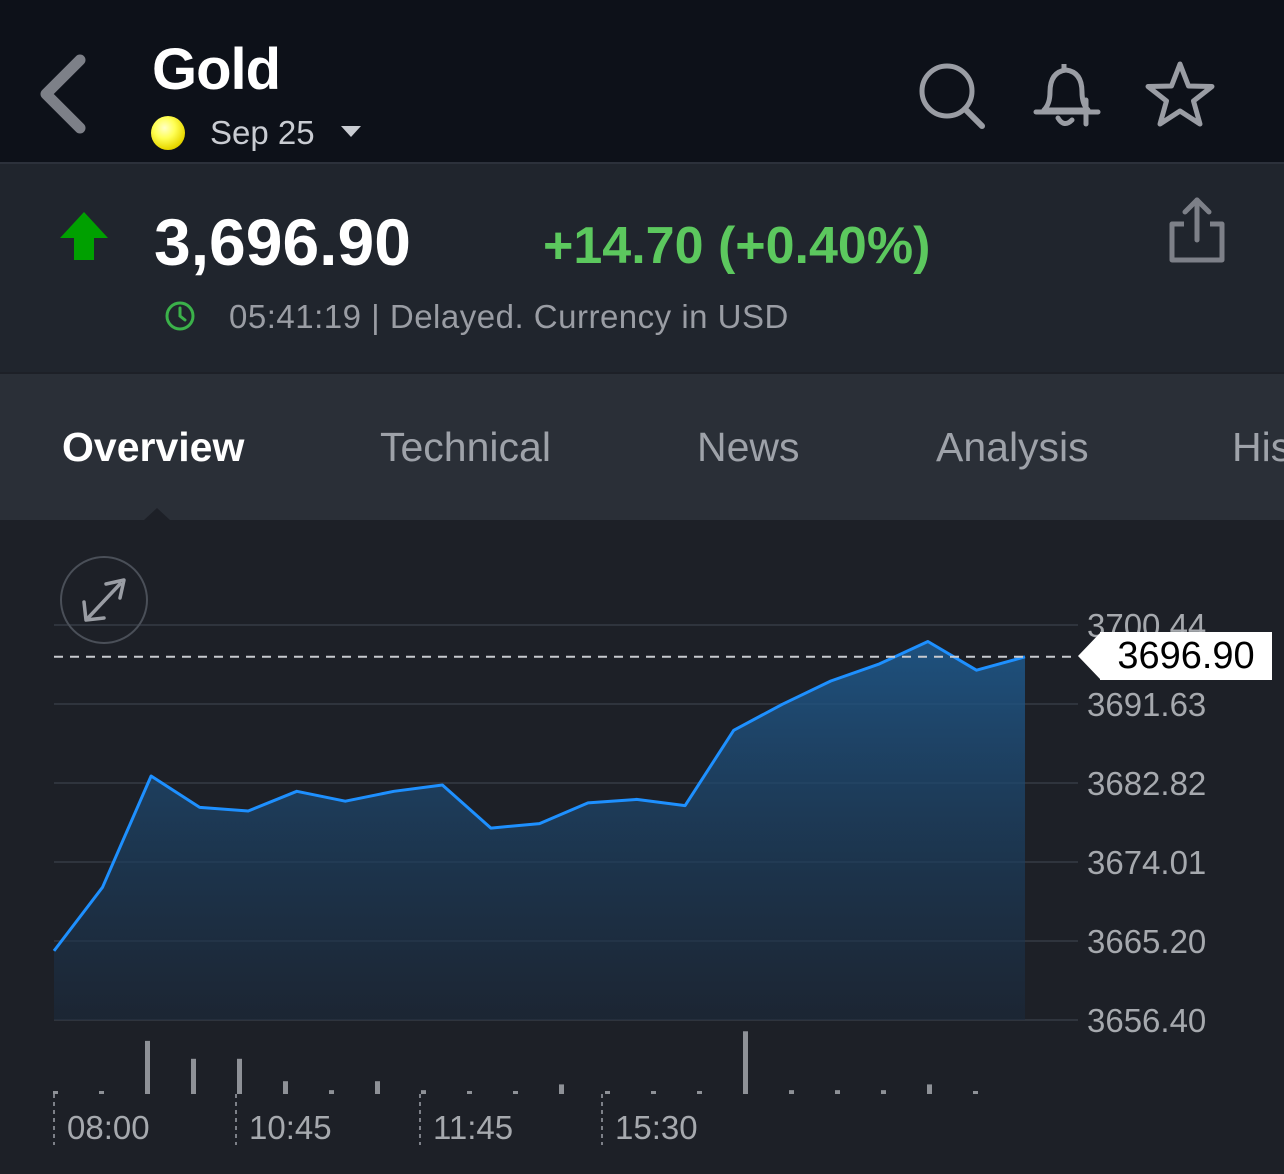 Image resolution: width=1284 pixels, height=1174 pixels. What do you see at coordinates (1197, 230) in the screenshot?
I see `share-icon` at bounding box center [1197, 230].